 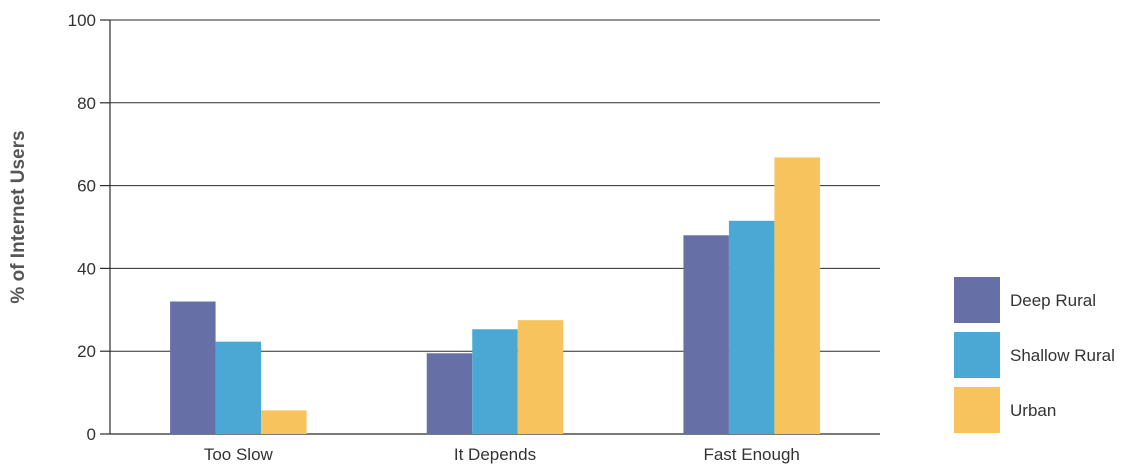 What do you see at coordinates (91, 434) in the screenshot?
I see `y-tick-label: 0` at bounding box center [91, 434].